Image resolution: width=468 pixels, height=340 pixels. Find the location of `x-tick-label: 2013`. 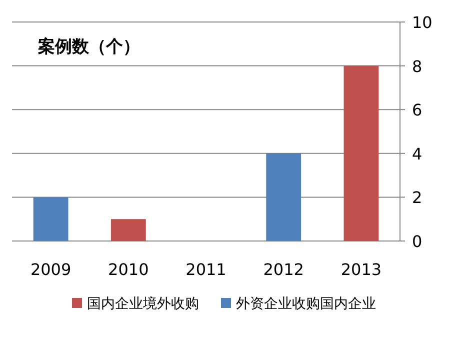

x-tick-label: 2013 is located at coordinates (361, 269).